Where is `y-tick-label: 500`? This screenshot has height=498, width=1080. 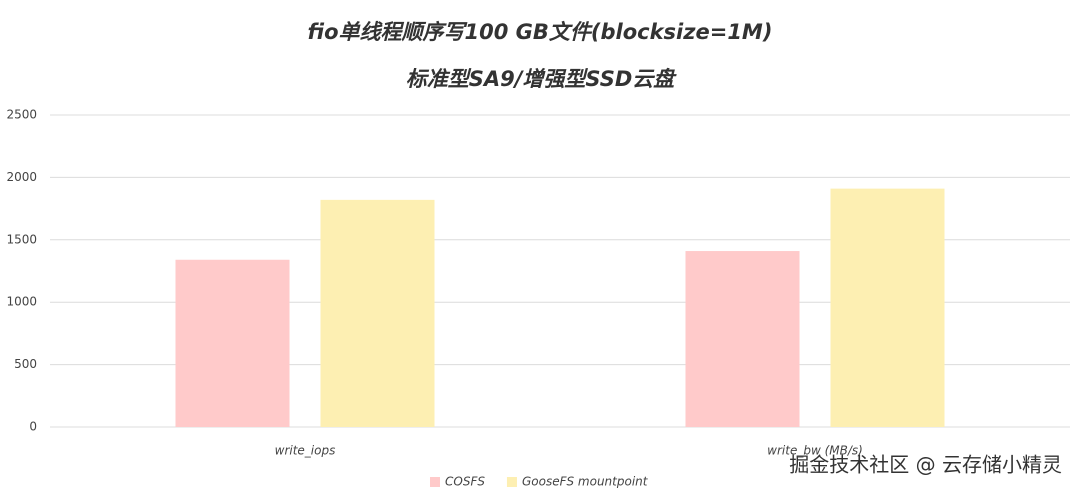 y-tick-label: 500 is located at coordinates (25, 364).